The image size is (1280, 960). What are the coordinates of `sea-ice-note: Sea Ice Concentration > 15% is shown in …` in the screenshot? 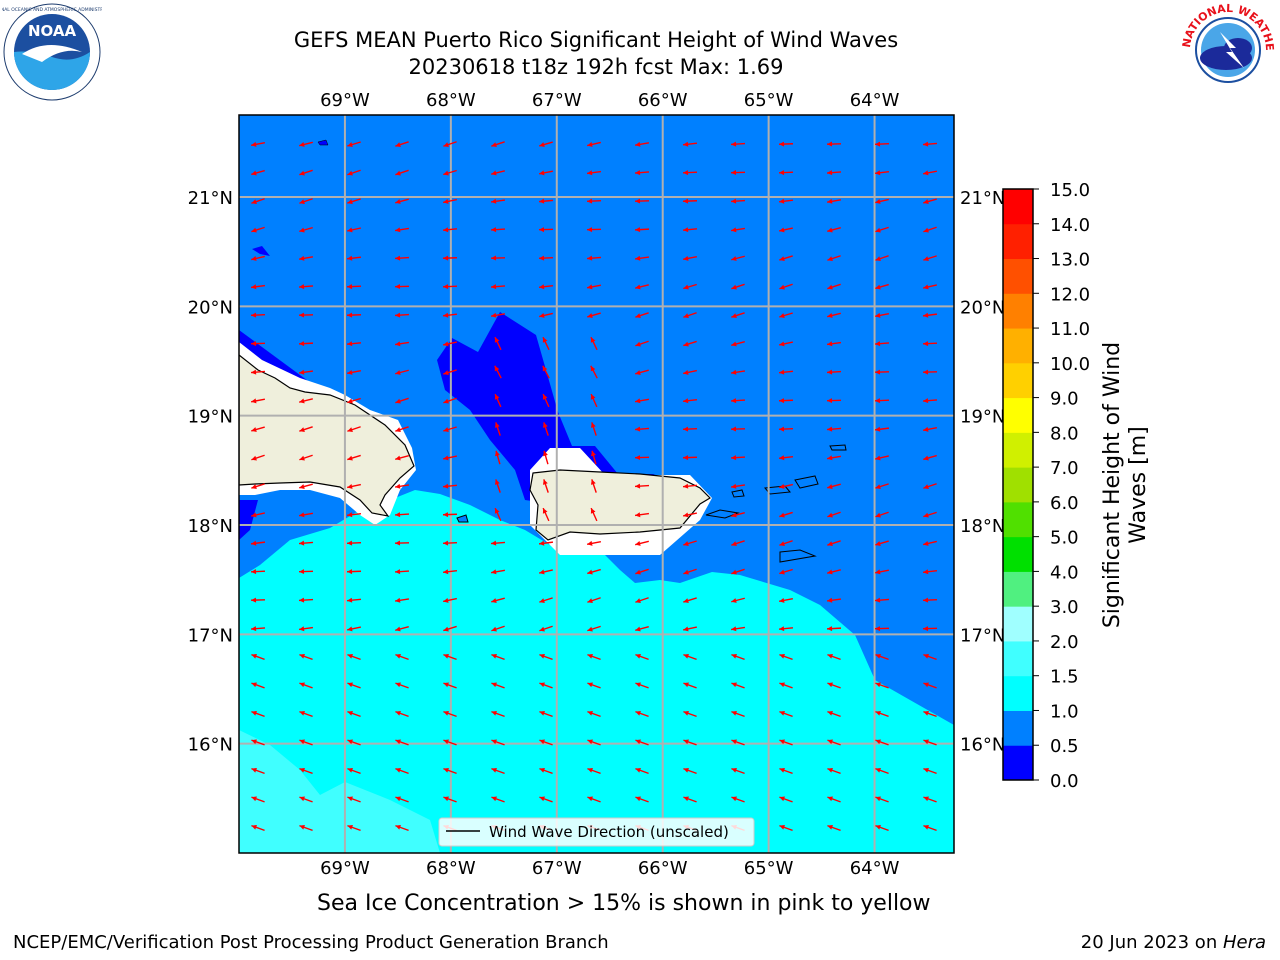 It's located at (624, 903).